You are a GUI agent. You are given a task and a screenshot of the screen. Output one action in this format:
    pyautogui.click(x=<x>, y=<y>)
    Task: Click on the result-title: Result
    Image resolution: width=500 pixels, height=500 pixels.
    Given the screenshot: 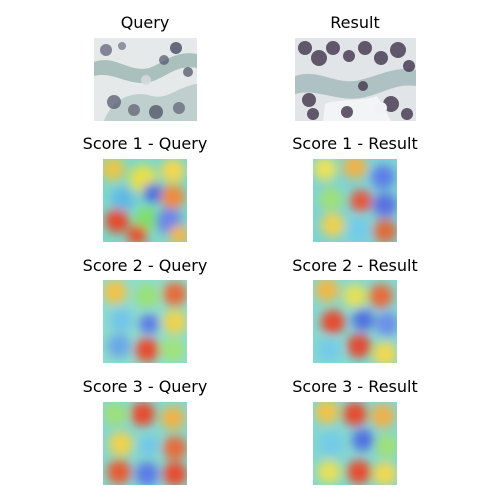 What is the action you would take?
    pyautogui.click(x=355, y=22)
    